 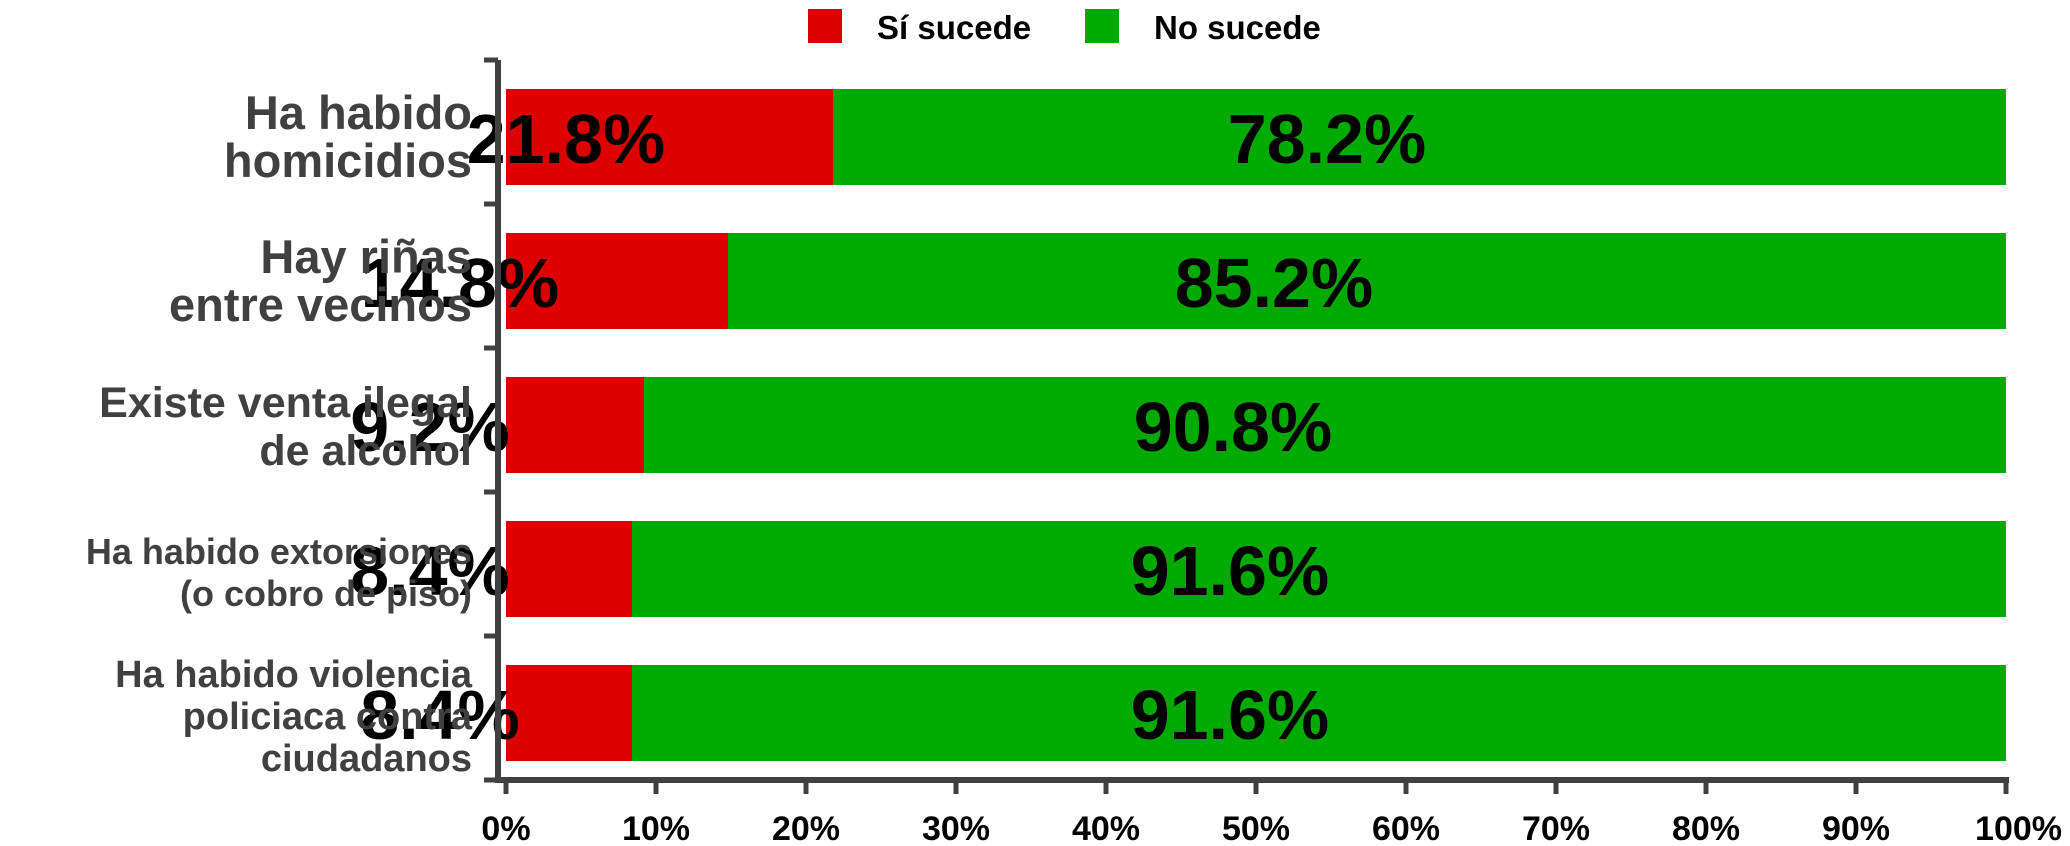 I want to click on x-tick-label: 40%, so click(x=1106, y=828).